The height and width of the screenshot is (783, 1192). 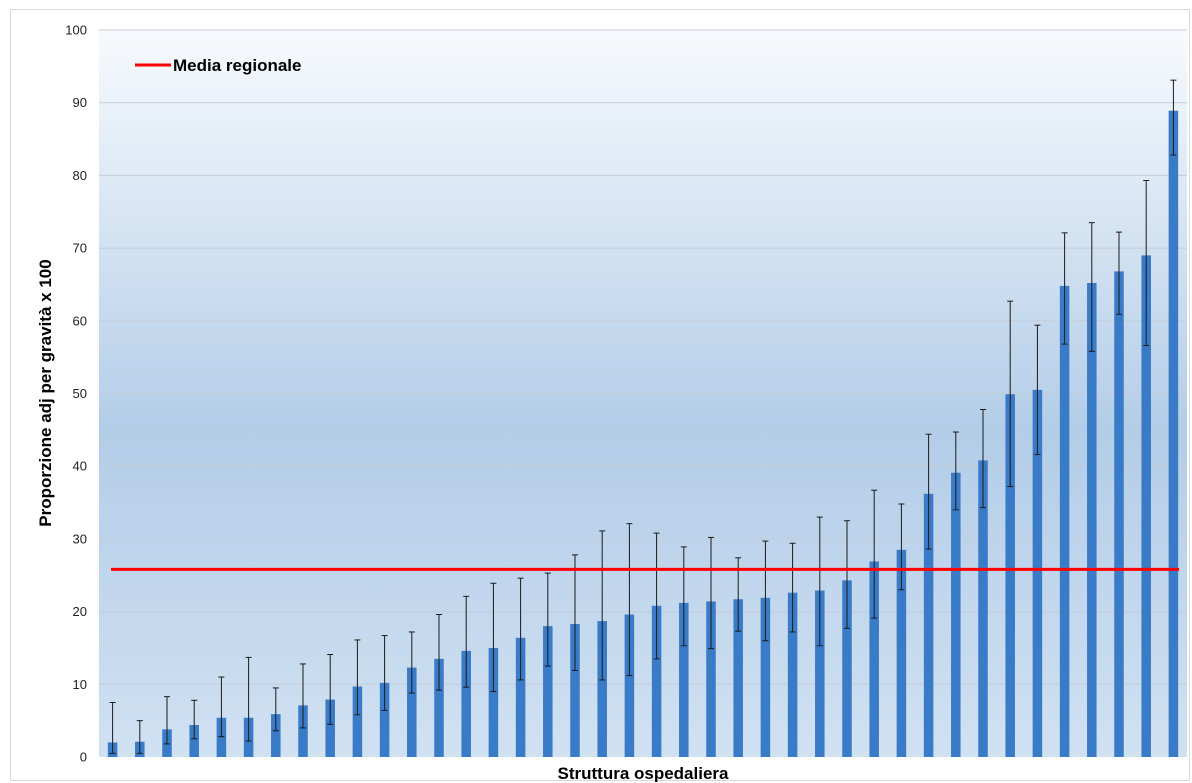 What do you see at coordinates (80, 538) in the screenshot?
I see `y-tick-label: 30` at bounding box center [80, 538].